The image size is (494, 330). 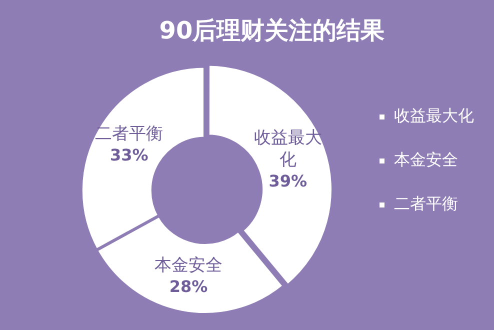 What do you see at coordinates (434, 116) in the screenshot?
I see `legend-label: 收益最大化` at bounding box center [434, 116].